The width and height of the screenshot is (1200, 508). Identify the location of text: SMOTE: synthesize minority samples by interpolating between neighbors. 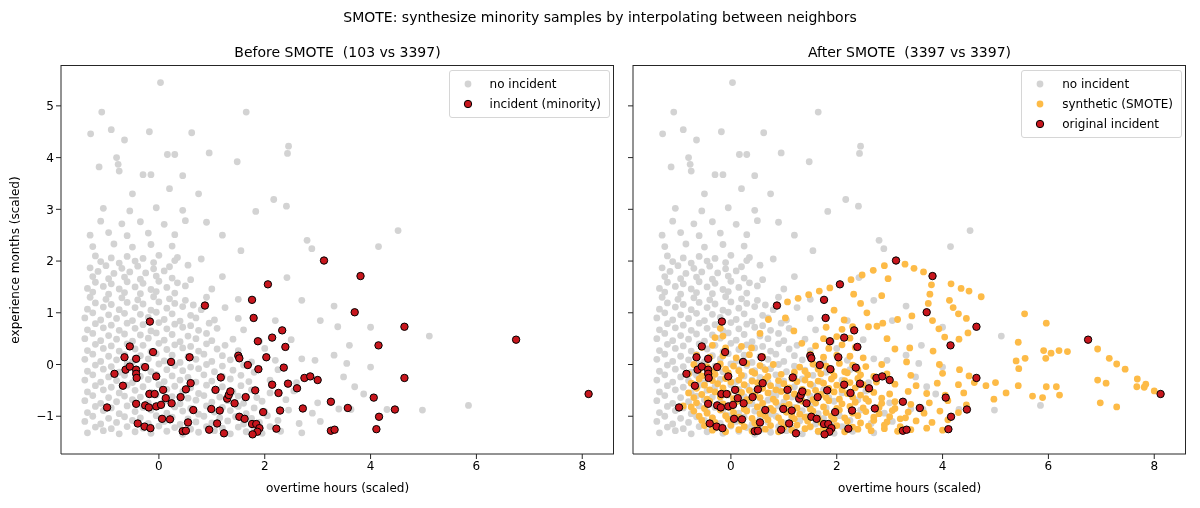
(600, 17).